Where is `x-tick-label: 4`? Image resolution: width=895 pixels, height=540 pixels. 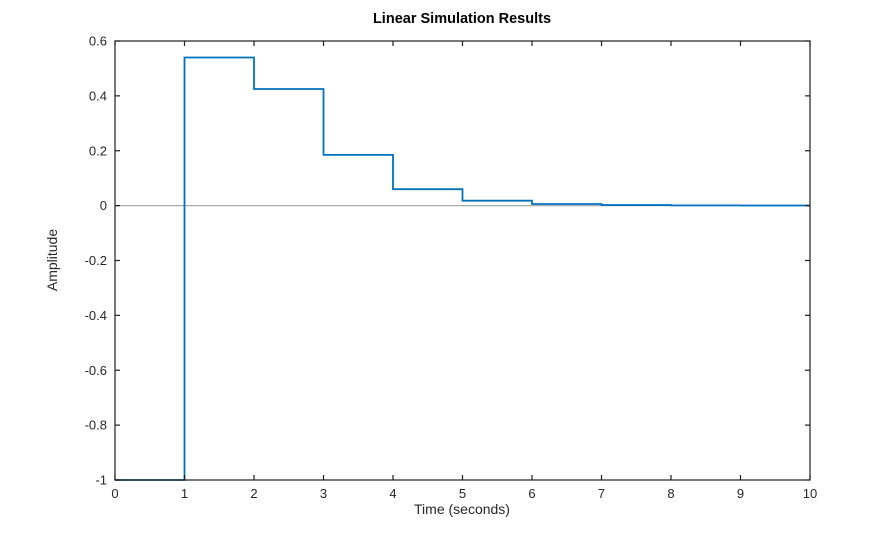
x-tick-label: 4 is located at coordinates (392, 493).